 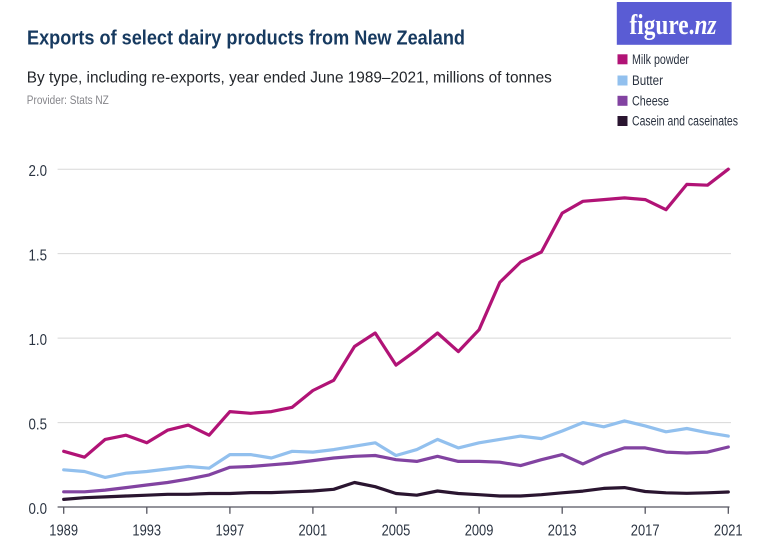 What do you see at coordinates (479, 531) in the screenshot?
I see `svg-text: 2009` at bounding box center [479, 531].